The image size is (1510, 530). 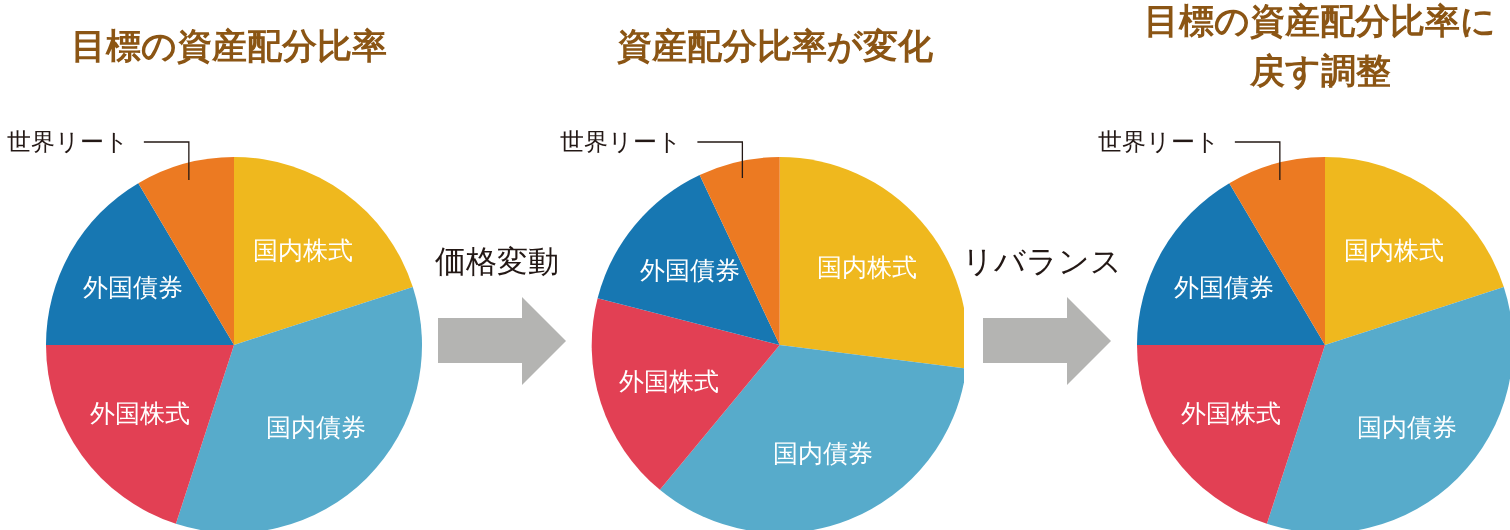 I want to click on text: リバランス, so click(x=1042, y=261).